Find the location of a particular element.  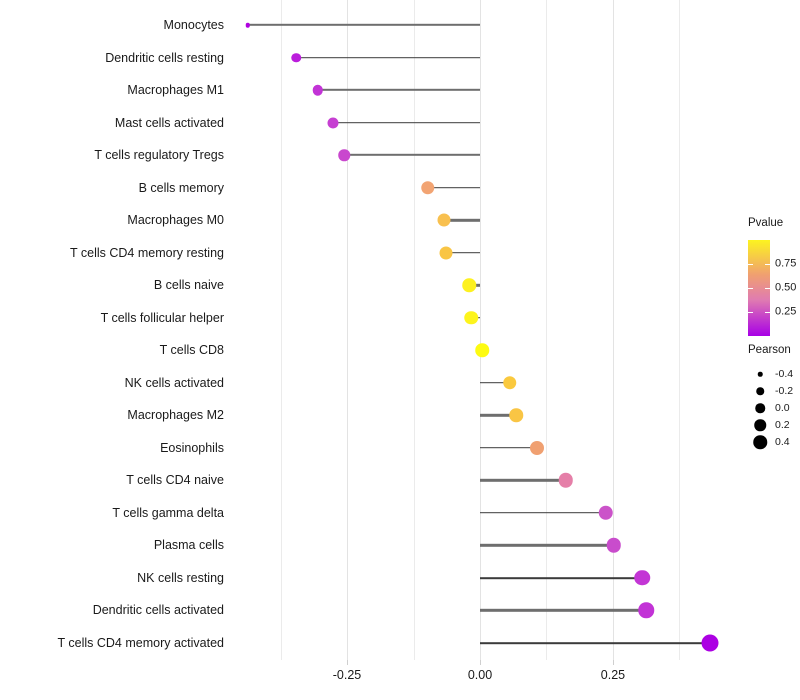

pearson-legend-title: Pearson is located at coordinates (769, 350).